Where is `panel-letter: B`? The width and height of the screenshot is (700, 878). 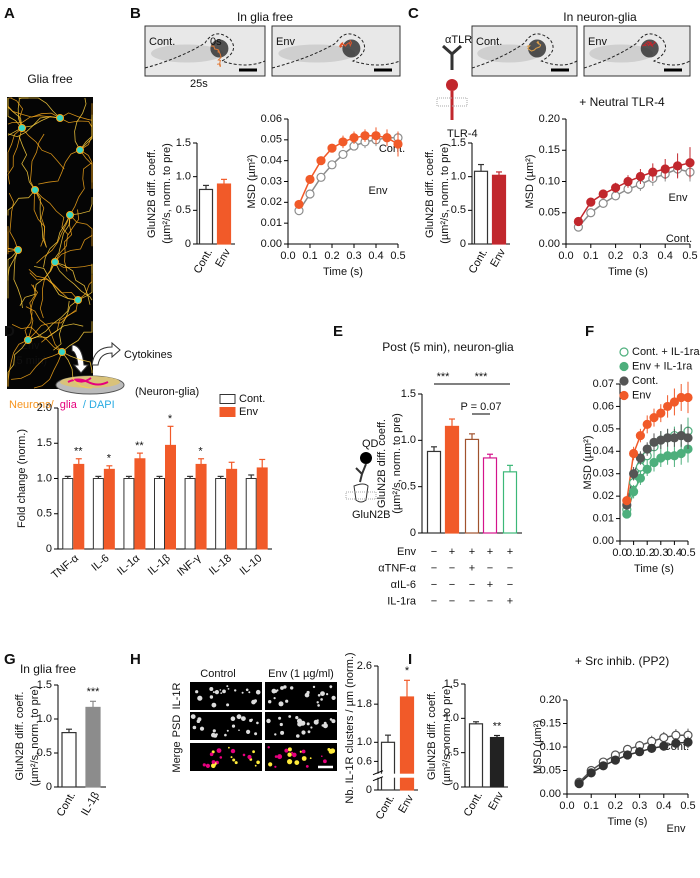
panel-letter: B is located at coordinates (135, 13).